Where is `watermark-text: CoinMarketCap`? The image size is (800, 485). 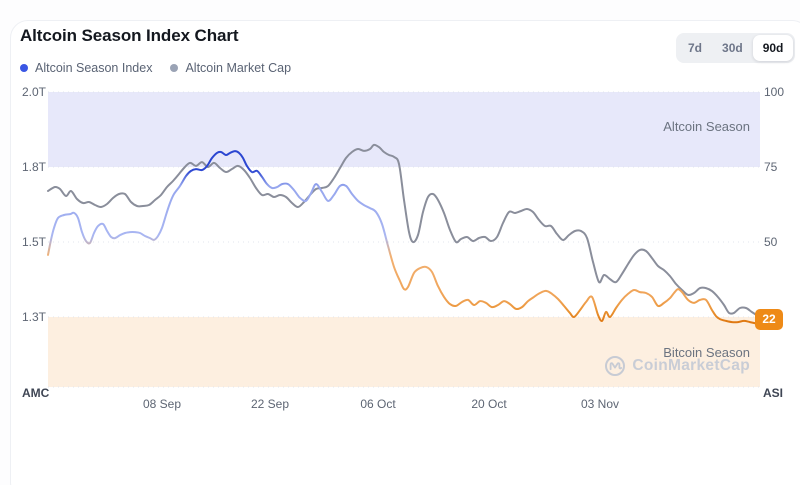
watermark-text: CoinMarketCap is located at coordinates (691, 365).